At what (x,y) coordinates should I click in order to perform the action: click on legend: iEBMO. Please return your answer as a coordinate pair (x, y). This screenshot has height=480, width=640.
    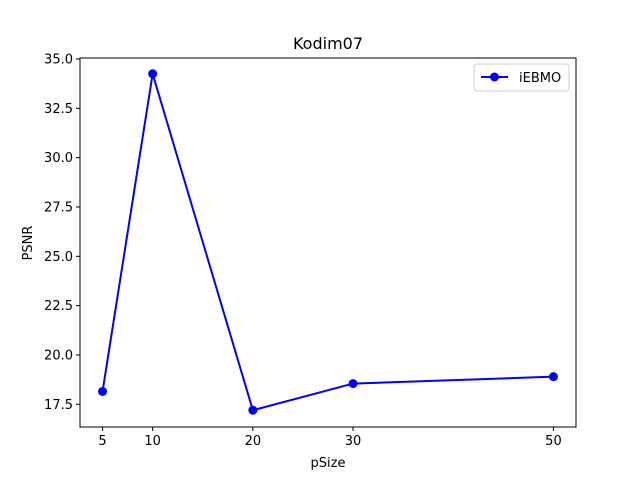
    Looking at the image, I should click on (521, 77).